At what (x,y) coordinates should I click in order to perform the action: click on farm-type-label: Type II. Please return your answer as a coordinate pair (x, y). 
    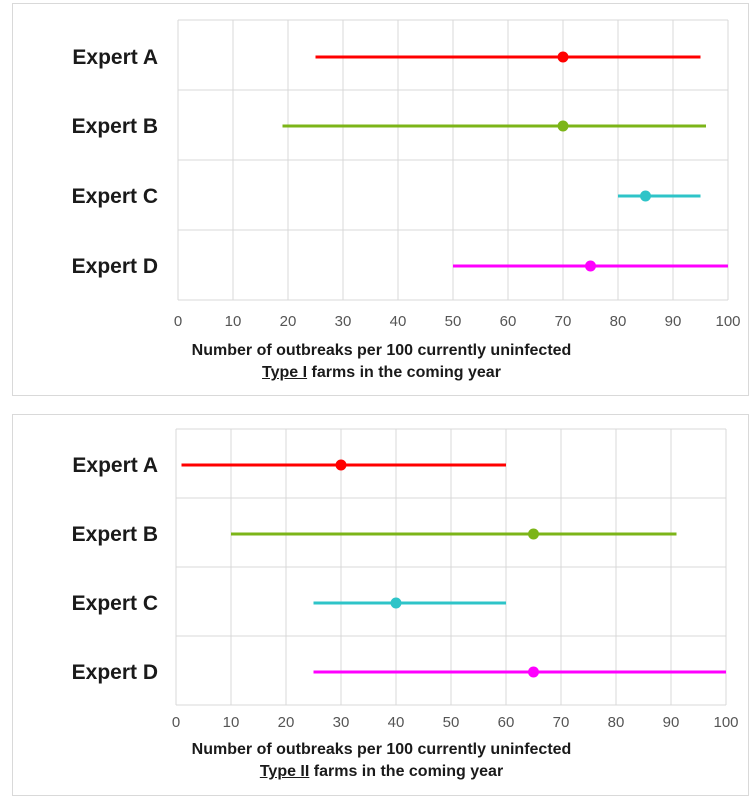
    Looking at the image, I should click on (284, 771).